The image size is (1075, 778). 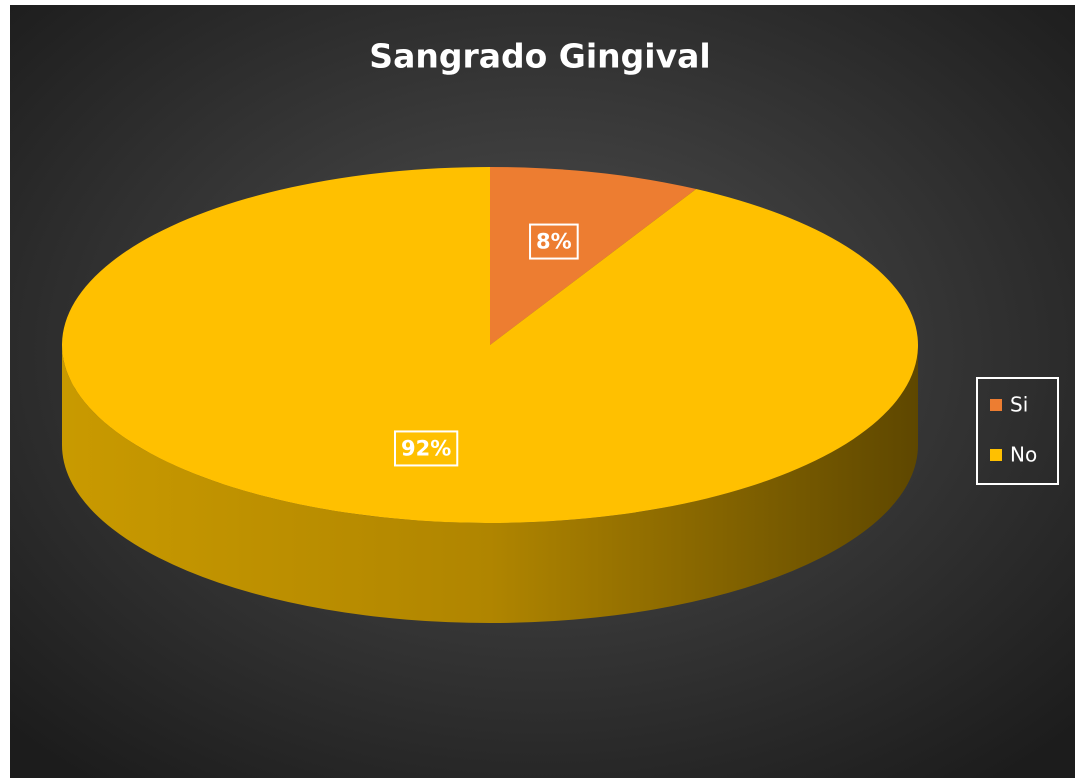 What do you see at coordinates (1023, 455) in the screenshot?
I see `legend-label: No` at bounding box center [1023, 455].